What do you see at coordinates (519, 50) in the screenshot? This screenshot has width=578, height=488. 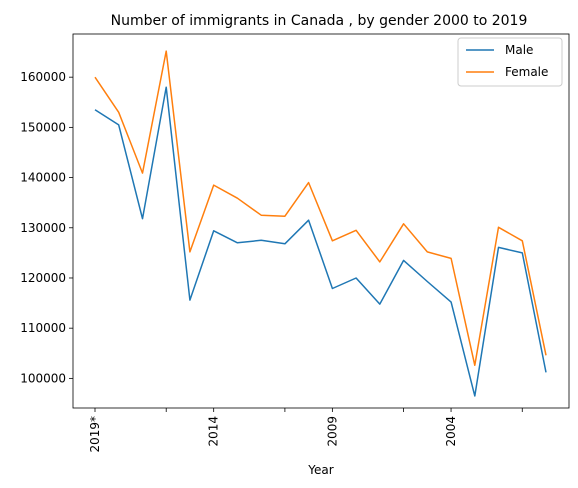 I see `legend-label-male: Male` at bounding box center [519, 50].